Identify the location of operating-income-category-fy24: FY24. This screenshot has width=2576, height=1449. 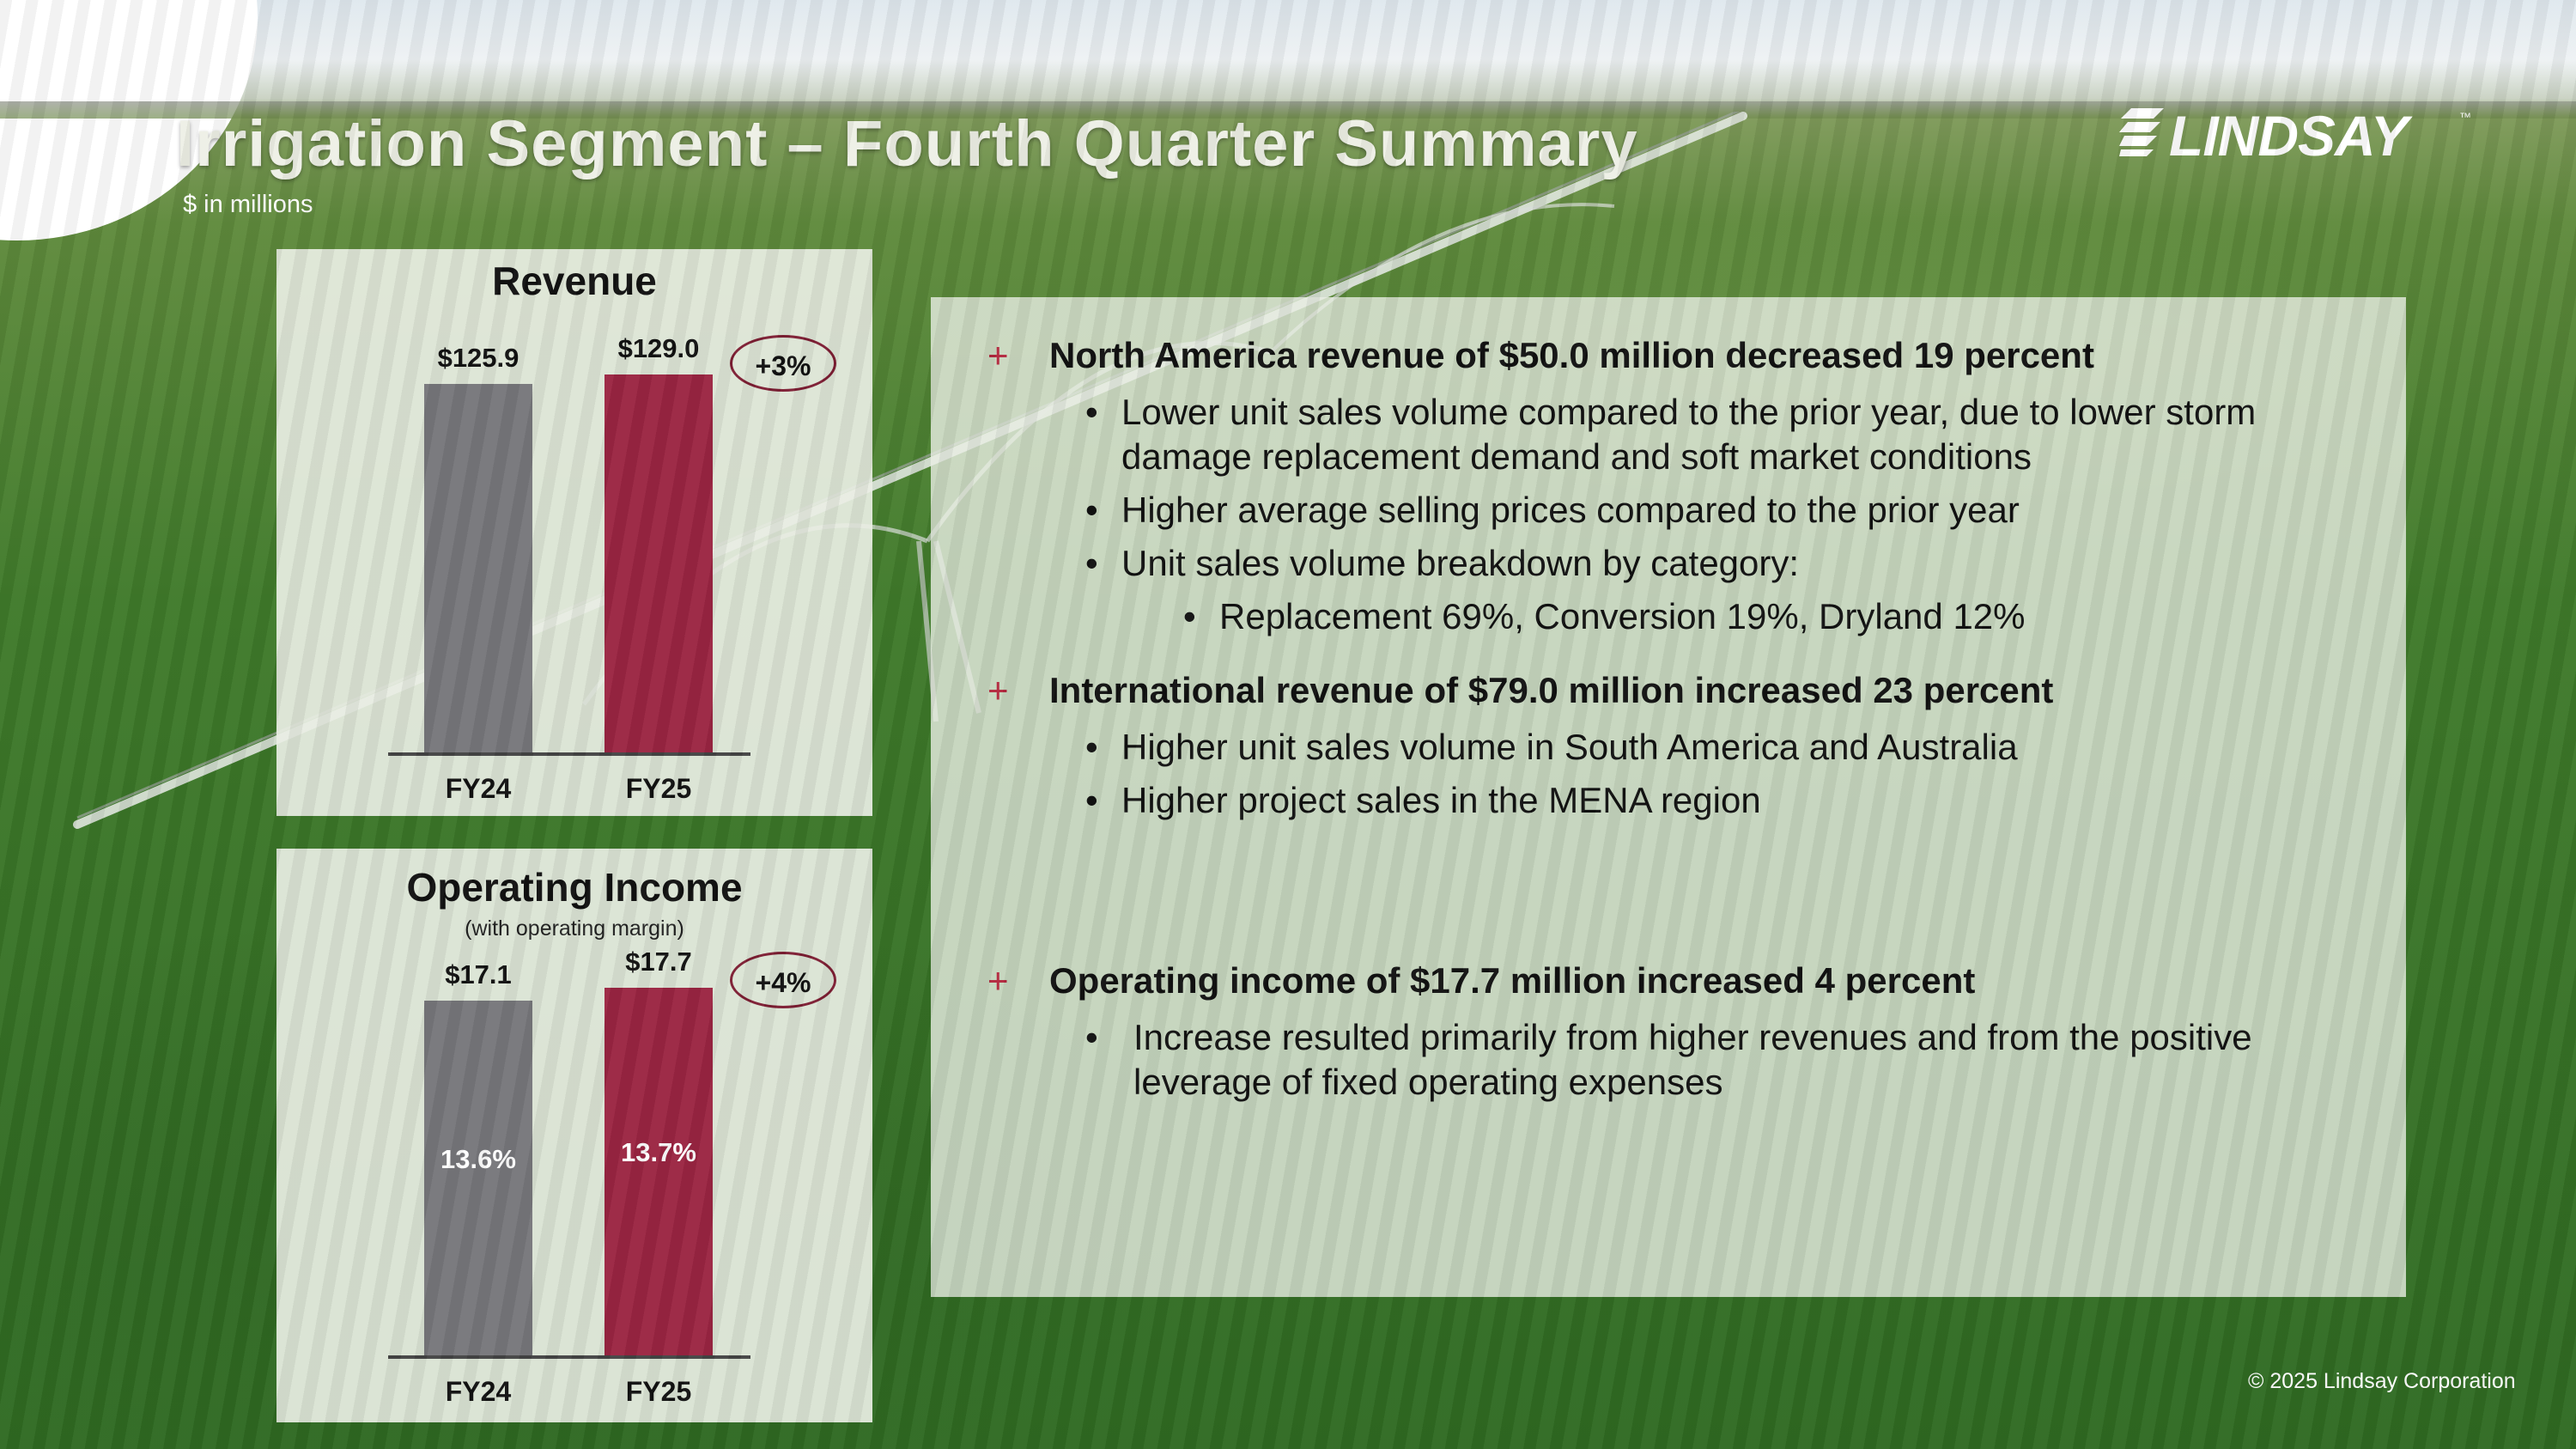
(479, 1391).